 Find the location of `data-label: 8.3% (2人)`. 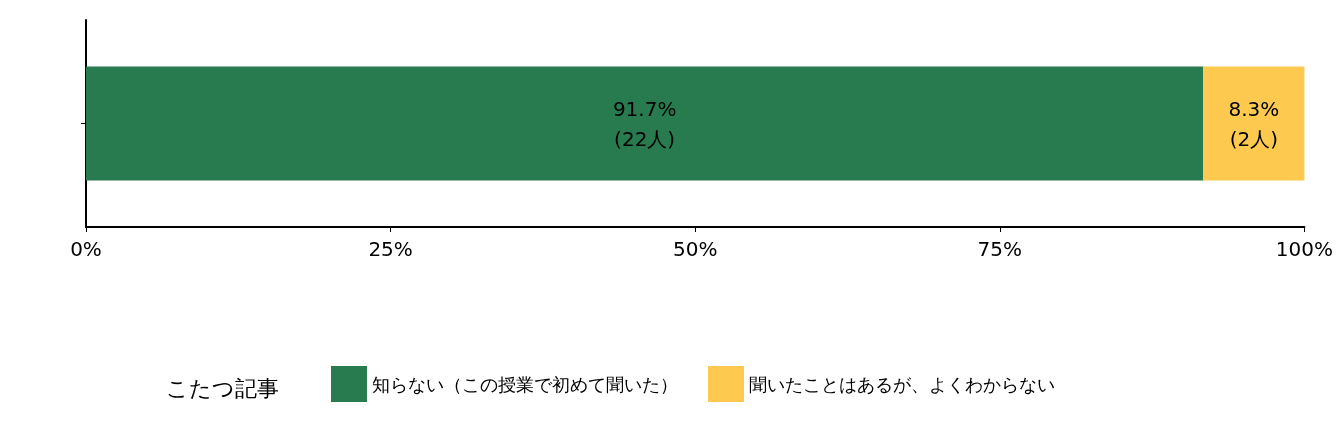

data-label: 8.3% (2人) is located at coordinates (1254, 123).